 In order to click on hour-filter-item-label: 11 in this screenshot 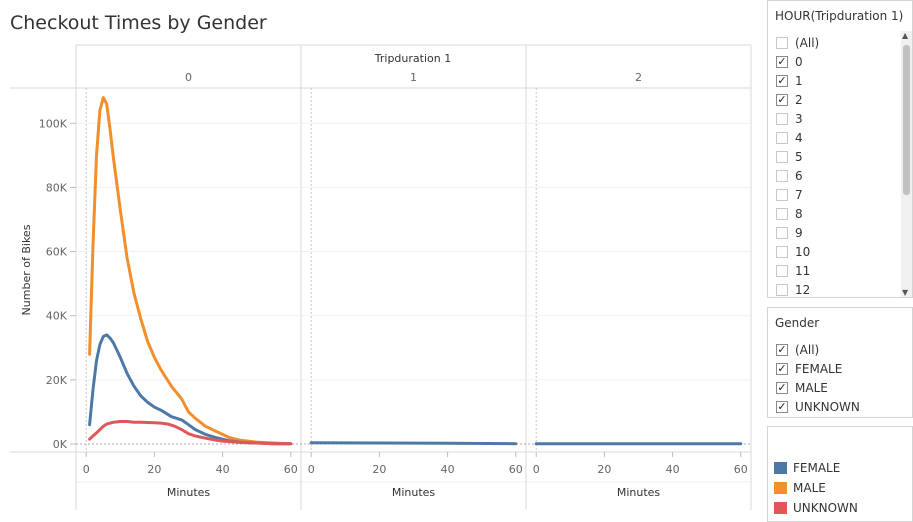, I will do `click(803, 270)`.